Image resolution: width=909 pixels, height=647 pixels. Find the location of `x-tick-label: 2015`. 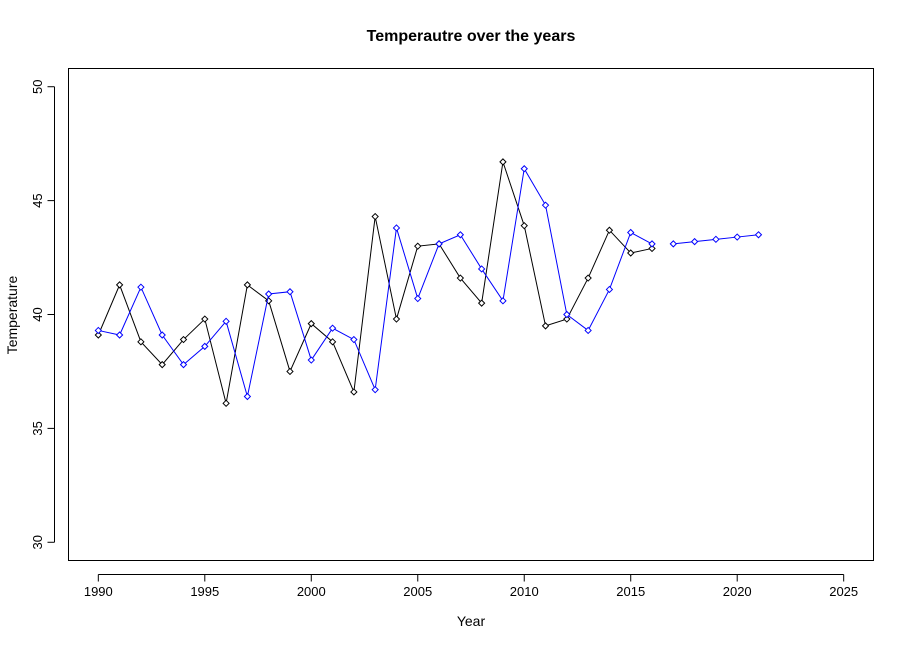

x-tick-label: 2015 is located at coordinates (630, 591).